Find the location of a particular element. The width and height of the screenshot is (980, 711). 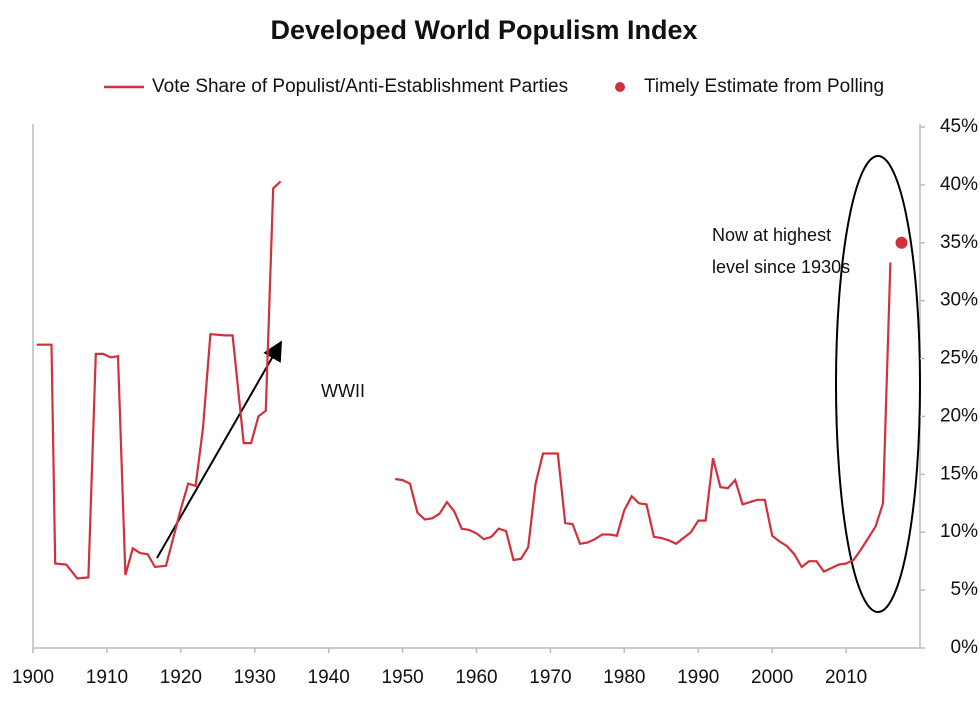

x-tick-label: 1920 is located at coordinates (181, 677).